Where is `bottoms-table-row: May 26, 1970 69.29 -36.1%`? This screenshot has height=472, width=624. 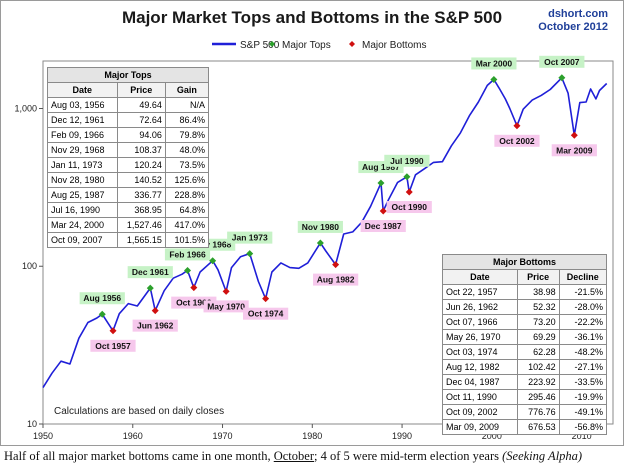 bottoms-table-row: May 26, 1970 69.29 -36.1% is located at coordinates (525, 337).